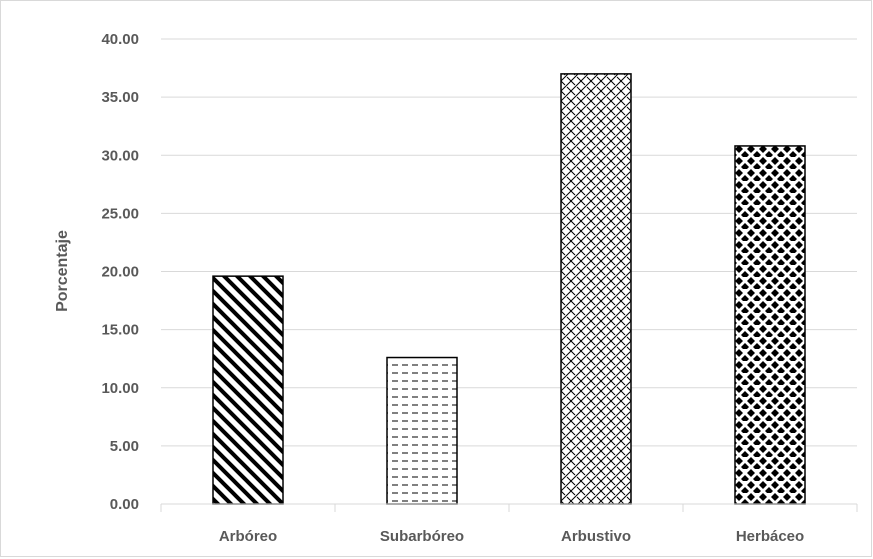 Image resolution: width=873 pixels, height=559 pixels. I want to click on y-axis-title: Porcentaje, so click(62, 271).